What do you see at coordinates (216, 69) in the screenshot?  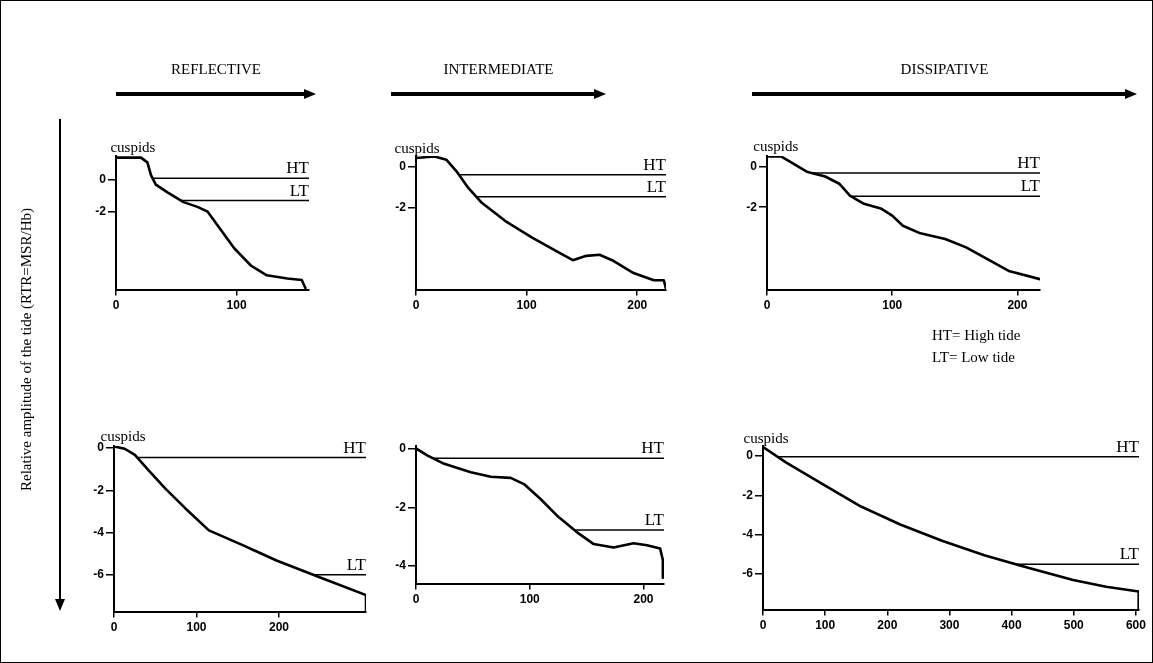 I see `chart-title: REFLECTIVE` at bounding box center [216, 69].